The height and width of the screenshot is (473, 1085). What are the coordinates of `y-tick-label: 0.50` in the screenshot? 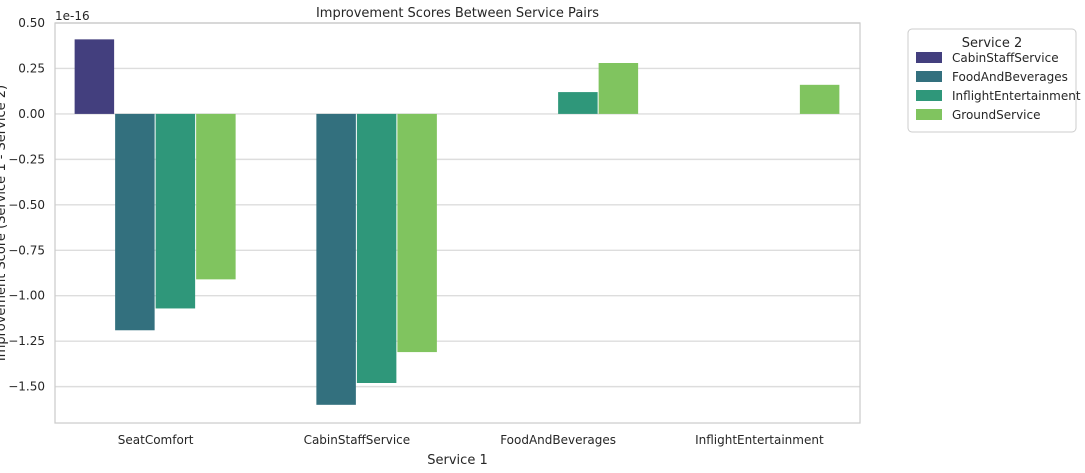 It's located at (31, 23).